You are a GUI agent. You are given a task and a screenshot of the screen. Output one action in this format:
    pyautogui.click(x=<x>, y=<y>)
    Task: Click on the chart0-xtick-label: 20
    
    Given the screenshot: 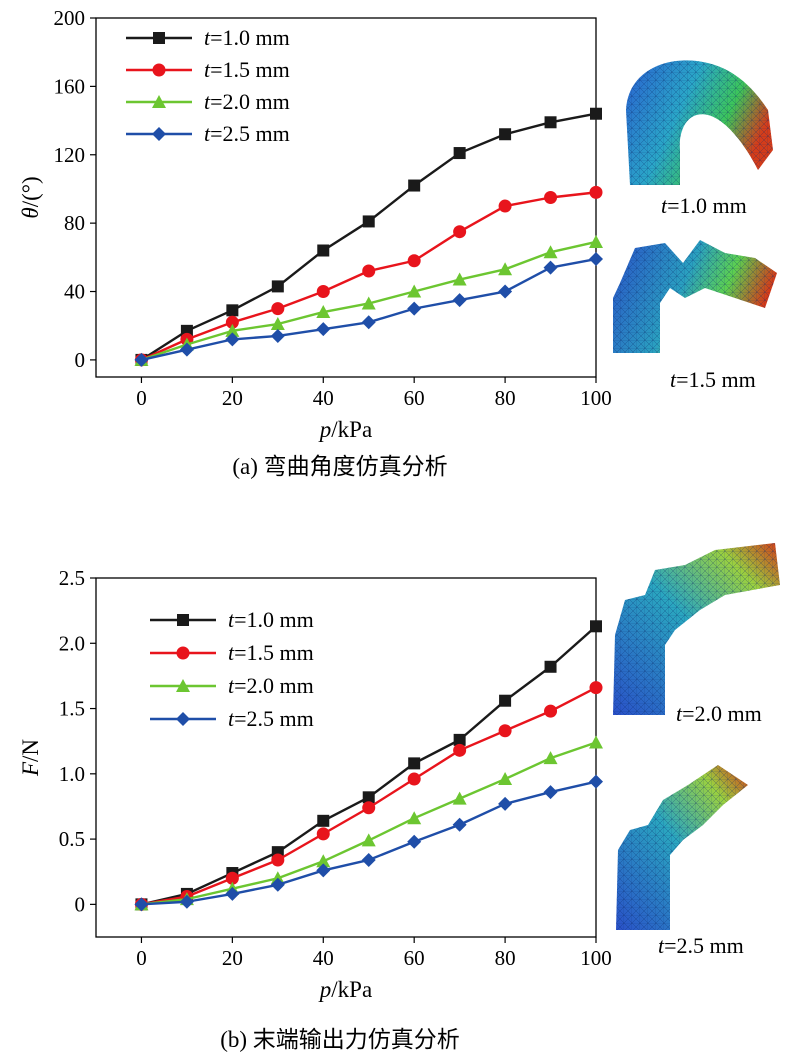 What is the action you would take?
    pyautogui.click(x=232, y=398)
    